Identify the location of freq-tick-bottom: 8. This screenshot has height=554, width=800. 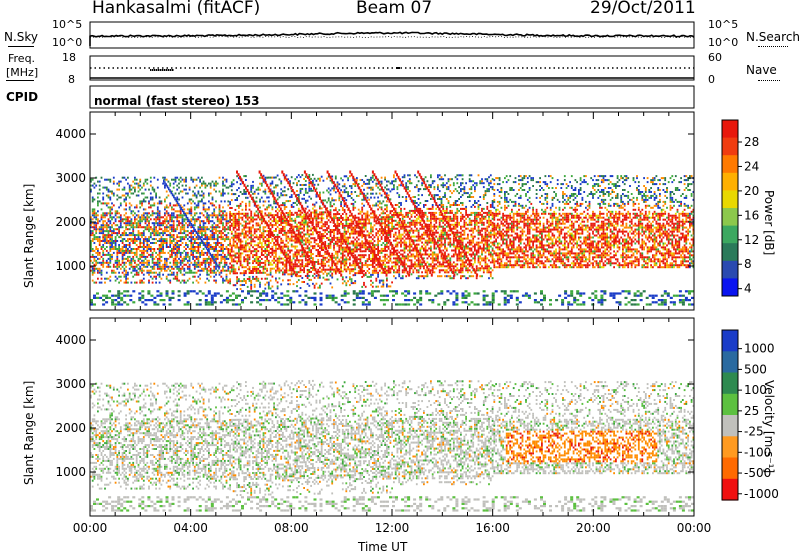
(71, 79).